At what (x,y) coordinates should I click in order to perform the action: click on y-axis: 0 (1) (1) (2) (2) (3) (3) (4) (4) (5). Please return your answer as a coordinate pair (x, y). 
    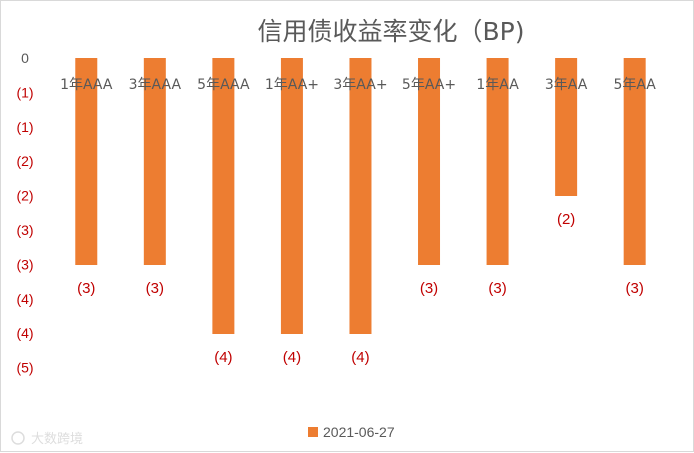
    Looking at the image, I should click on (24, 213).